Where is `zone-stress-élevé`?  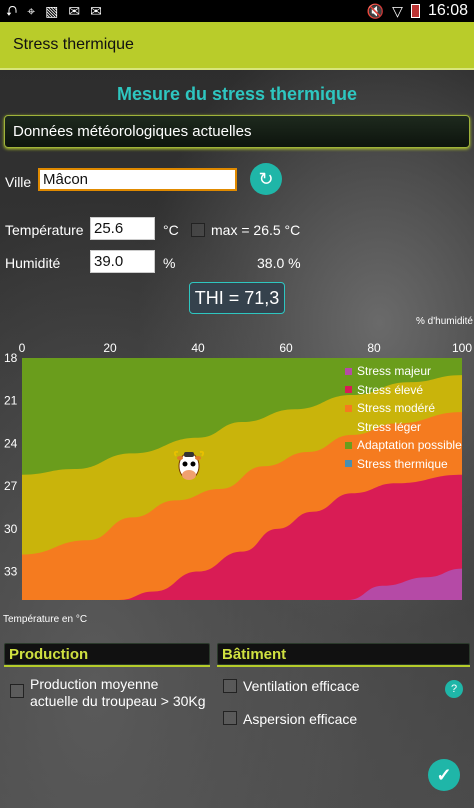 zone-stress-élevé is located at coordinates (290, 537).